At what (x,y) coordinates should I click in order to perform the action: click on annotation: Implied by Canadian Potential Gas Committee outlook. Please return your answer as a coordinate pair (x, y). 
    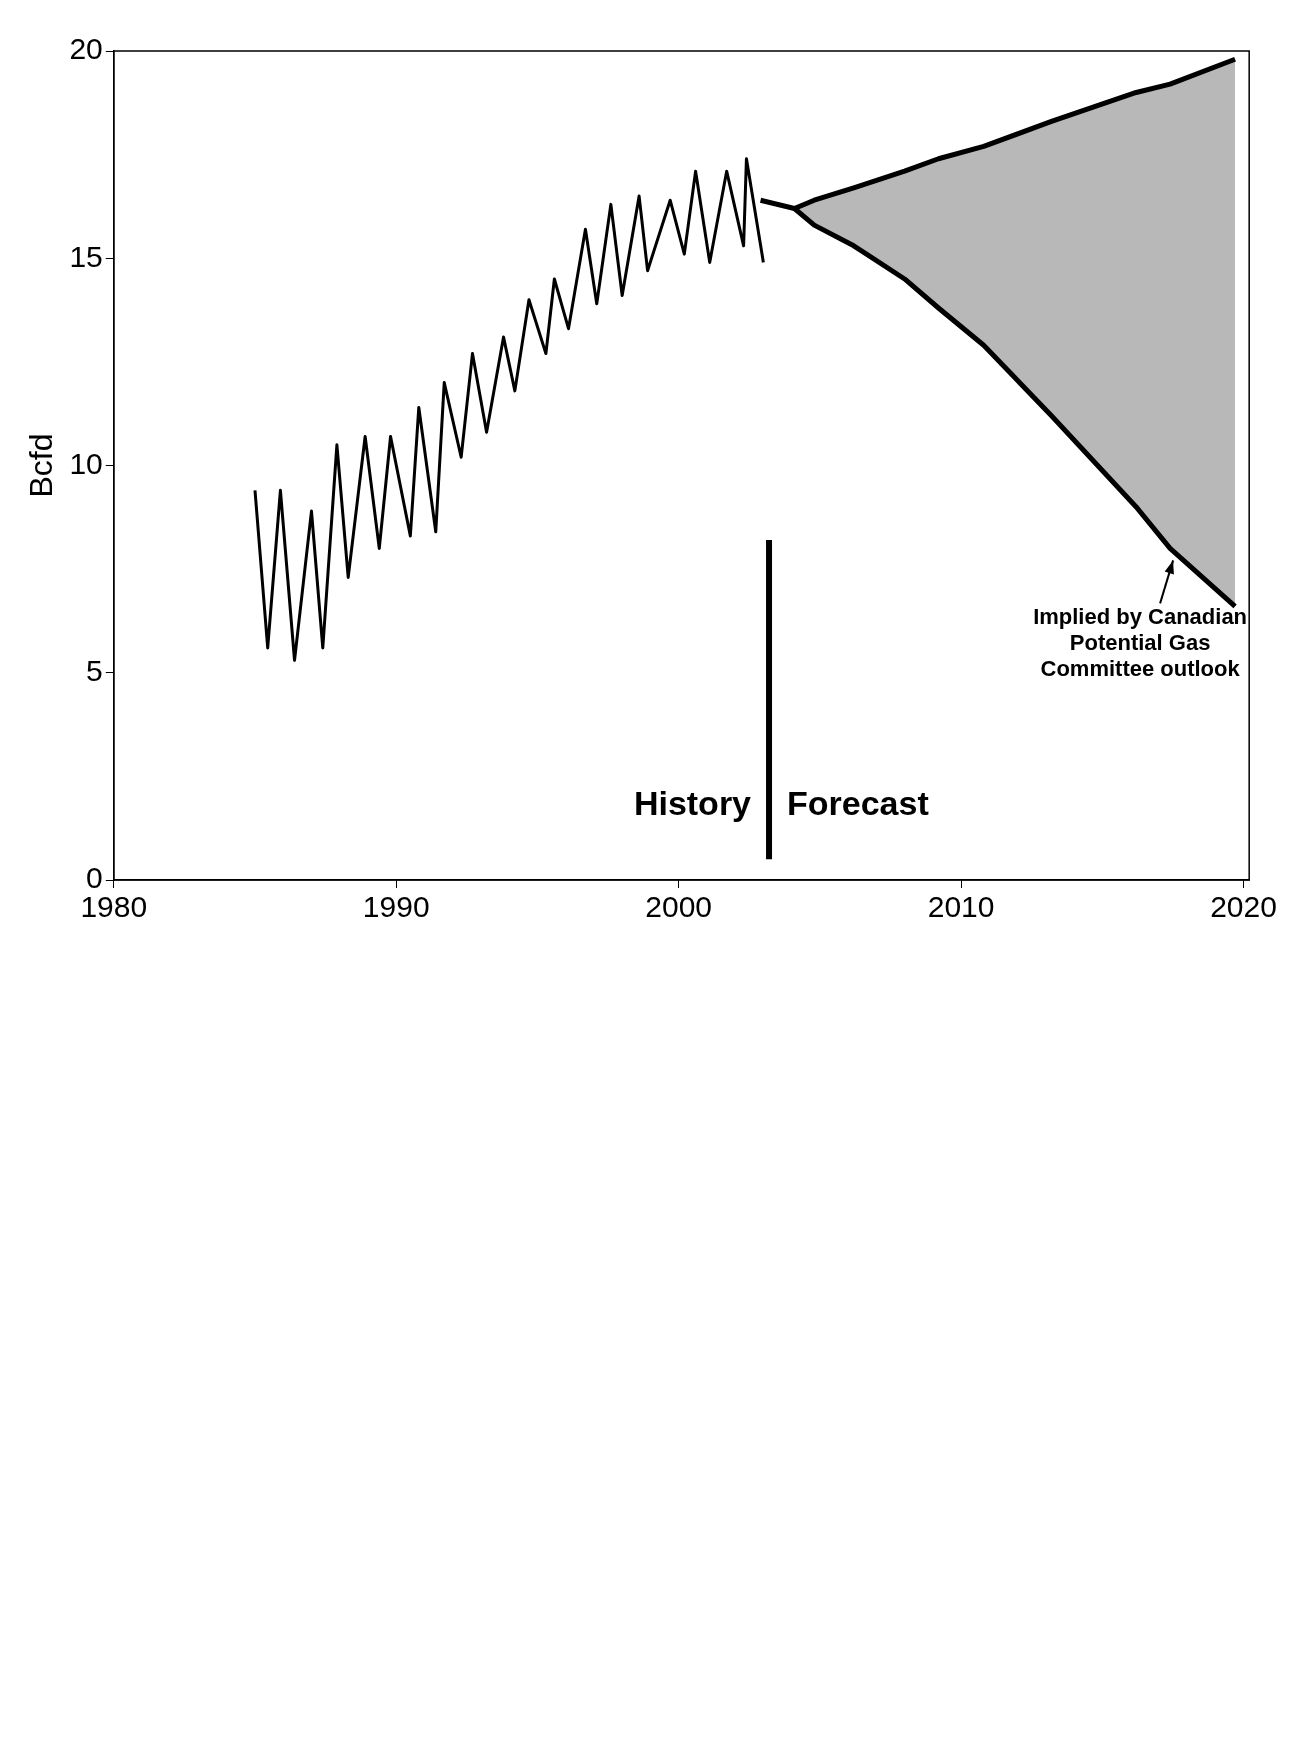
    Looking at the image, I should click on (1140, 643).